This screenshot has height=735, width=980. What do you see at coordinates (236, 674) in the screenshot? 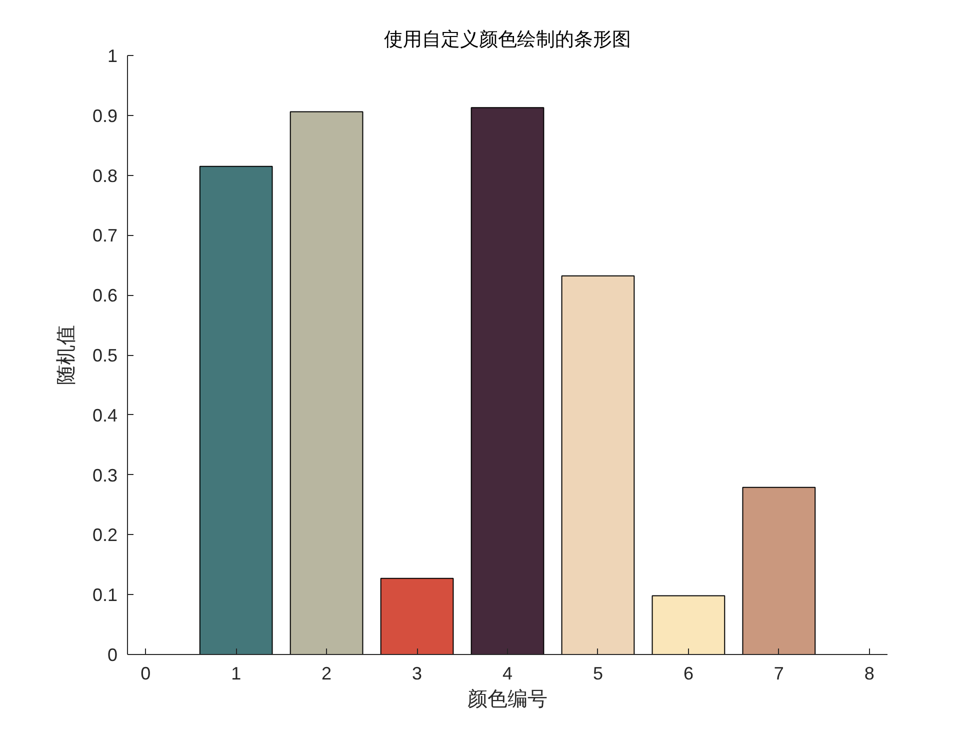
I see `x-tick-label: 1` at bounding box center [236, 674].